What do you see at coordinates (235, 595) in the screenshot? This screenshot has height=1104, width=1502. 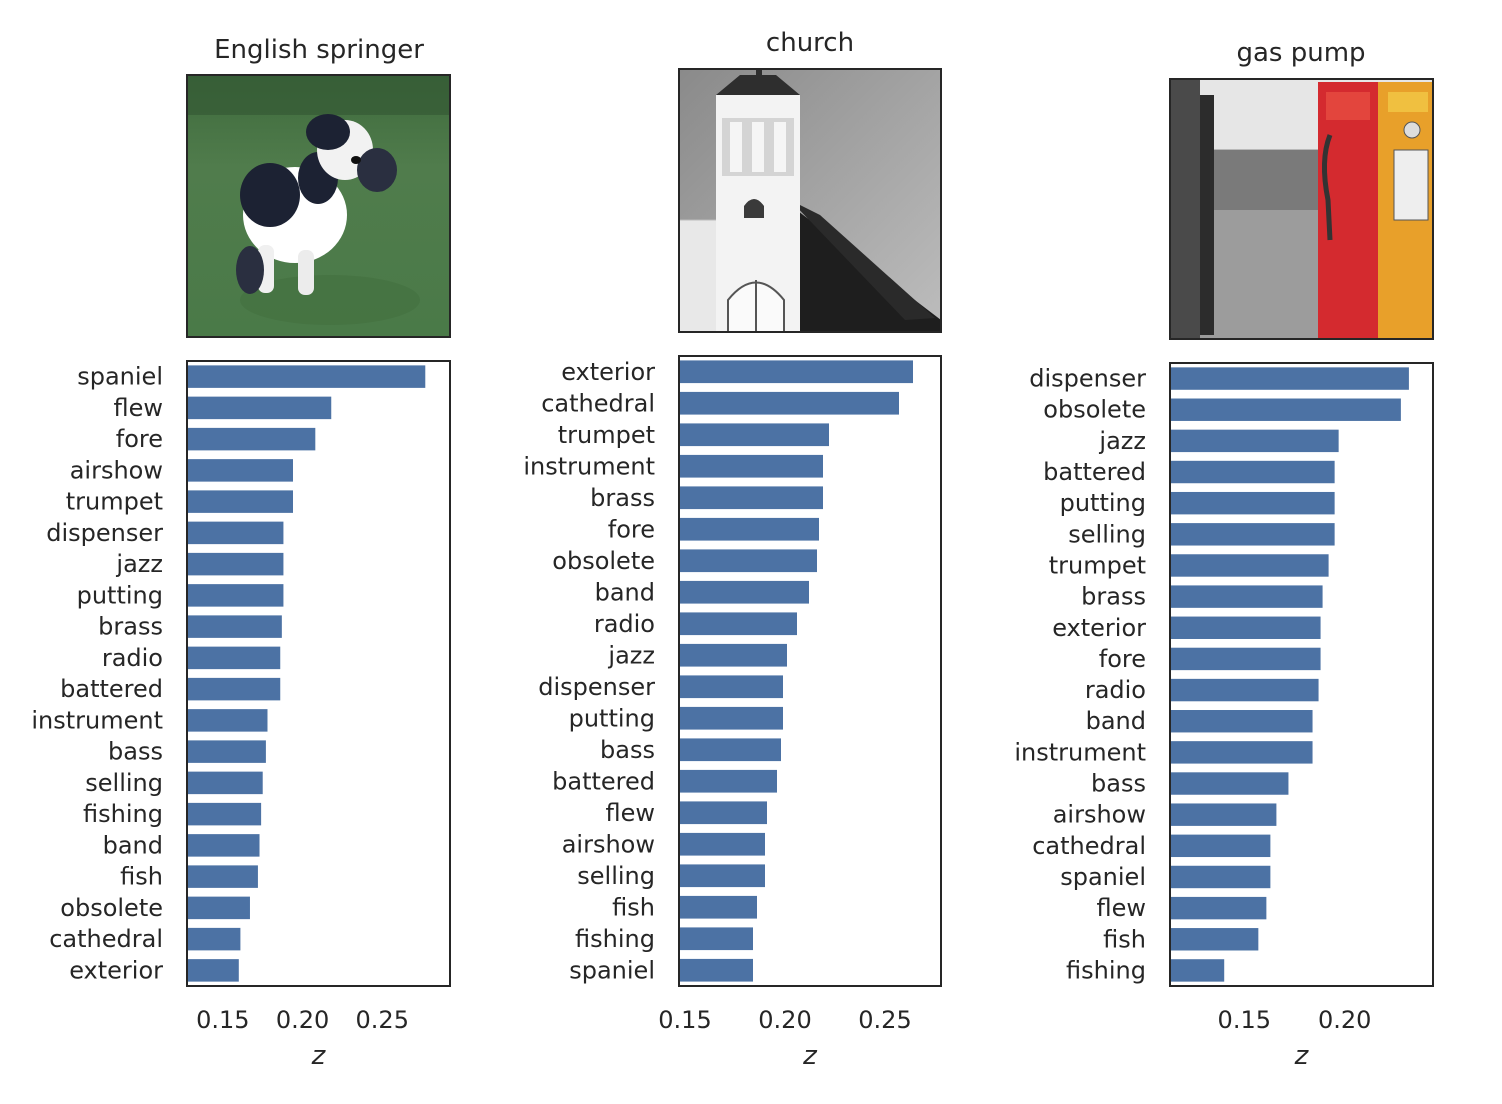 I see `bar-putting` at bounding box center [235, 595].